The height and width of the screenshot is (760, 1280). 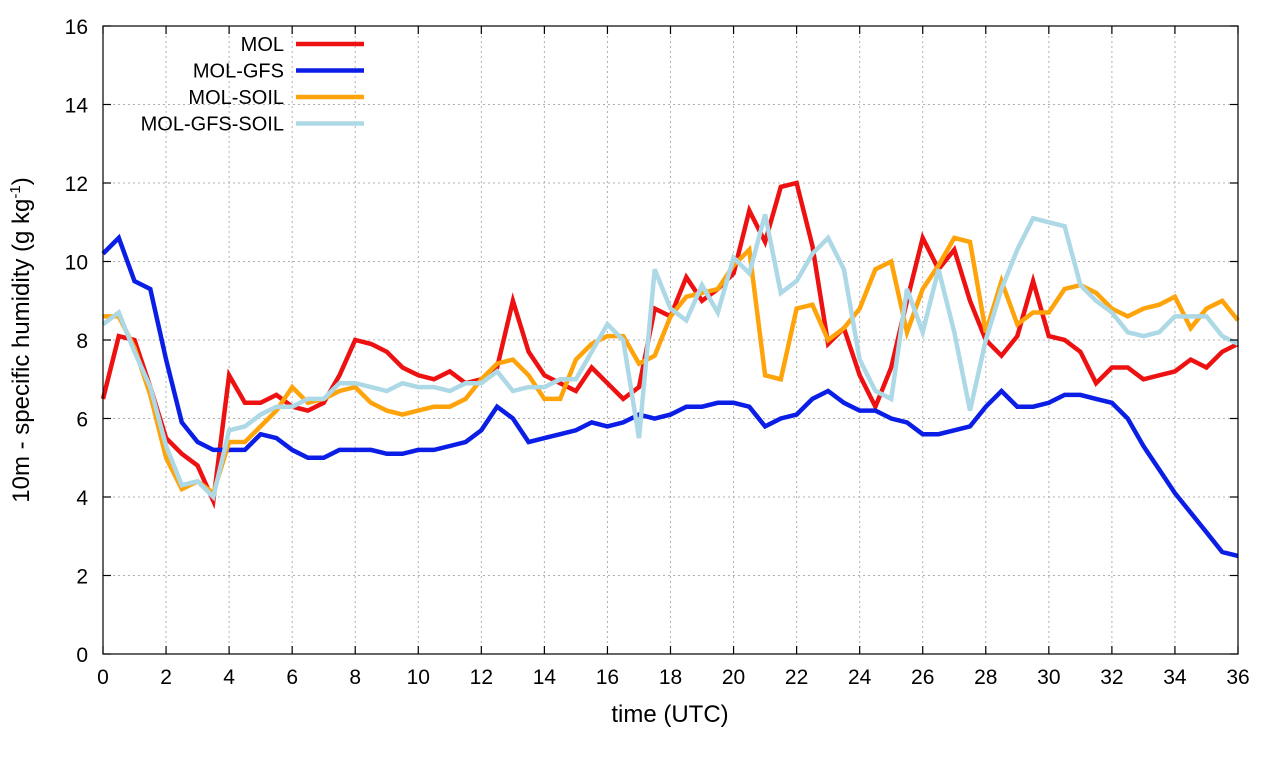 What do you see at coordinates (252, 85) in the screenshot?
I see `legend: MOL MOL-GFS MOL-SOIL MOL-GFS-SOIL` at bounding box center [252, 85].